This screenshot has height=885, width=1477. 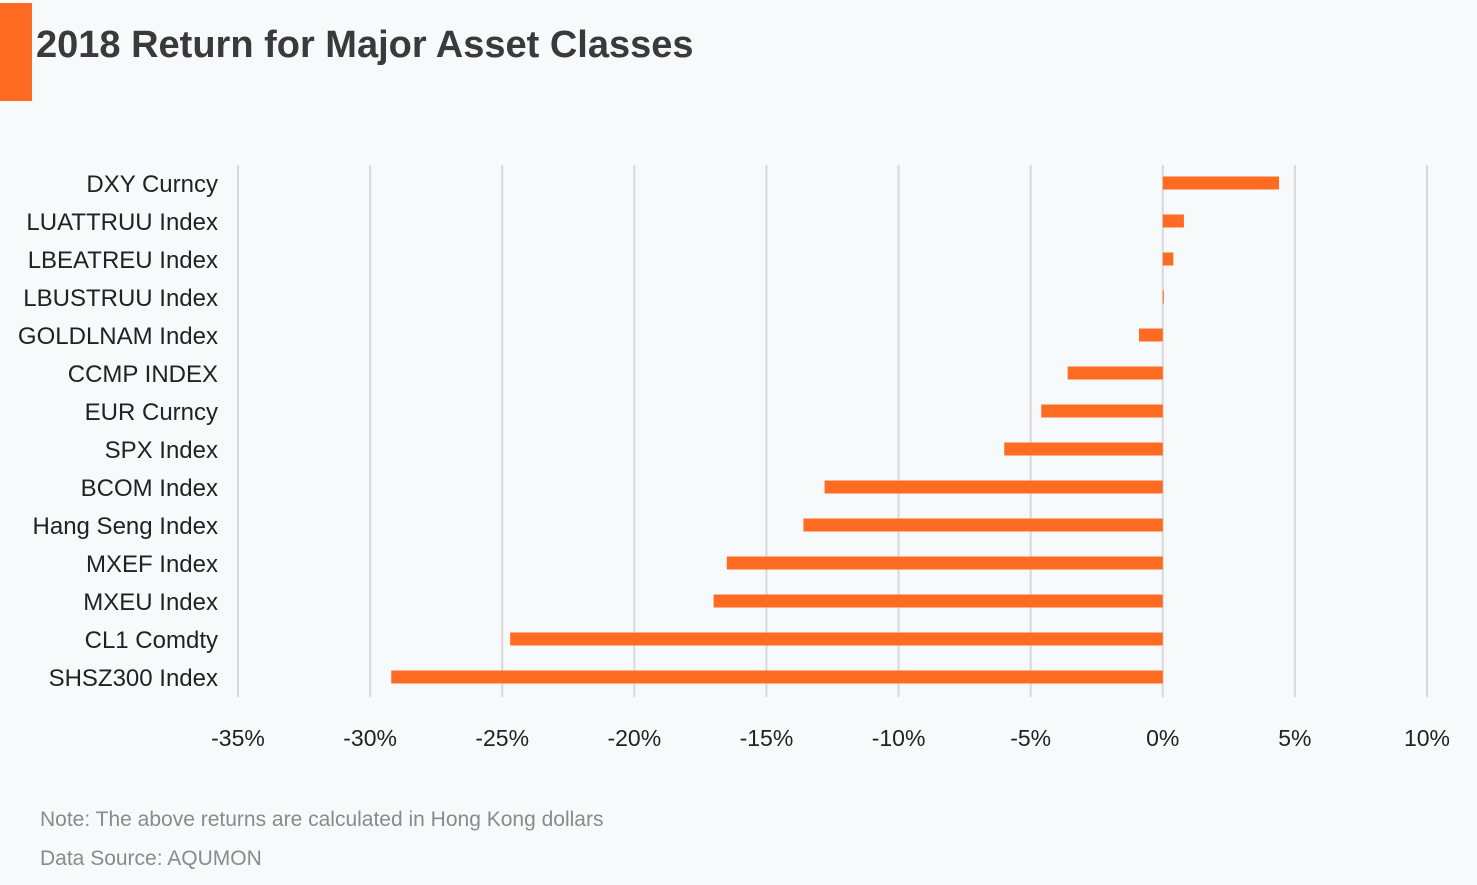 What do you see at coordinates (1030, 738) in the screenshot?
I see `x-tick-label: -5%` at bounding box center [1030, 738].